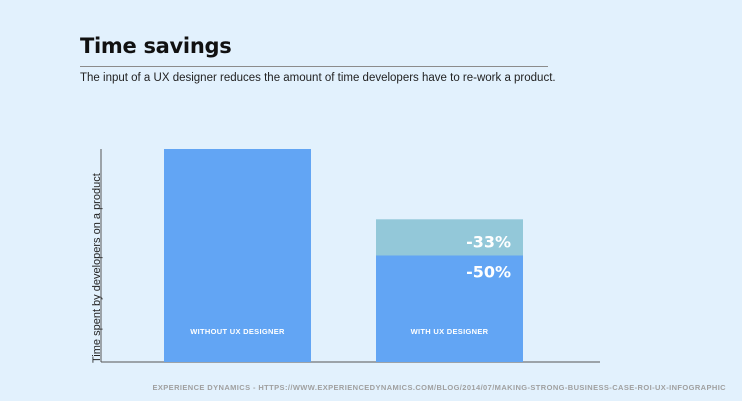  Describe the element at coordinates (488, 241) in the screenshot. I see `annotation-reduction-33: -33%` at that location.